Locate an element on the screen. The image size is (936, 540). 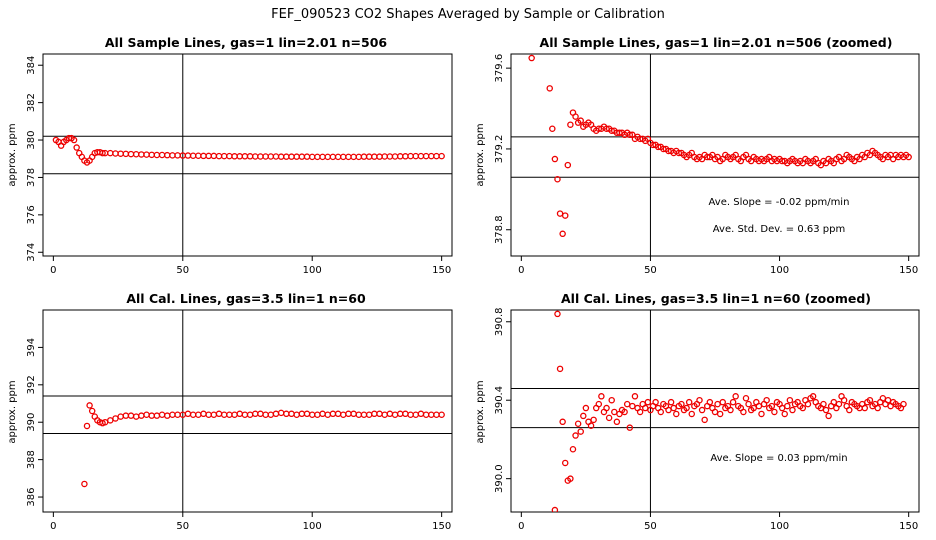
x-tick-label: 50 is located at coordinates (650, 270).